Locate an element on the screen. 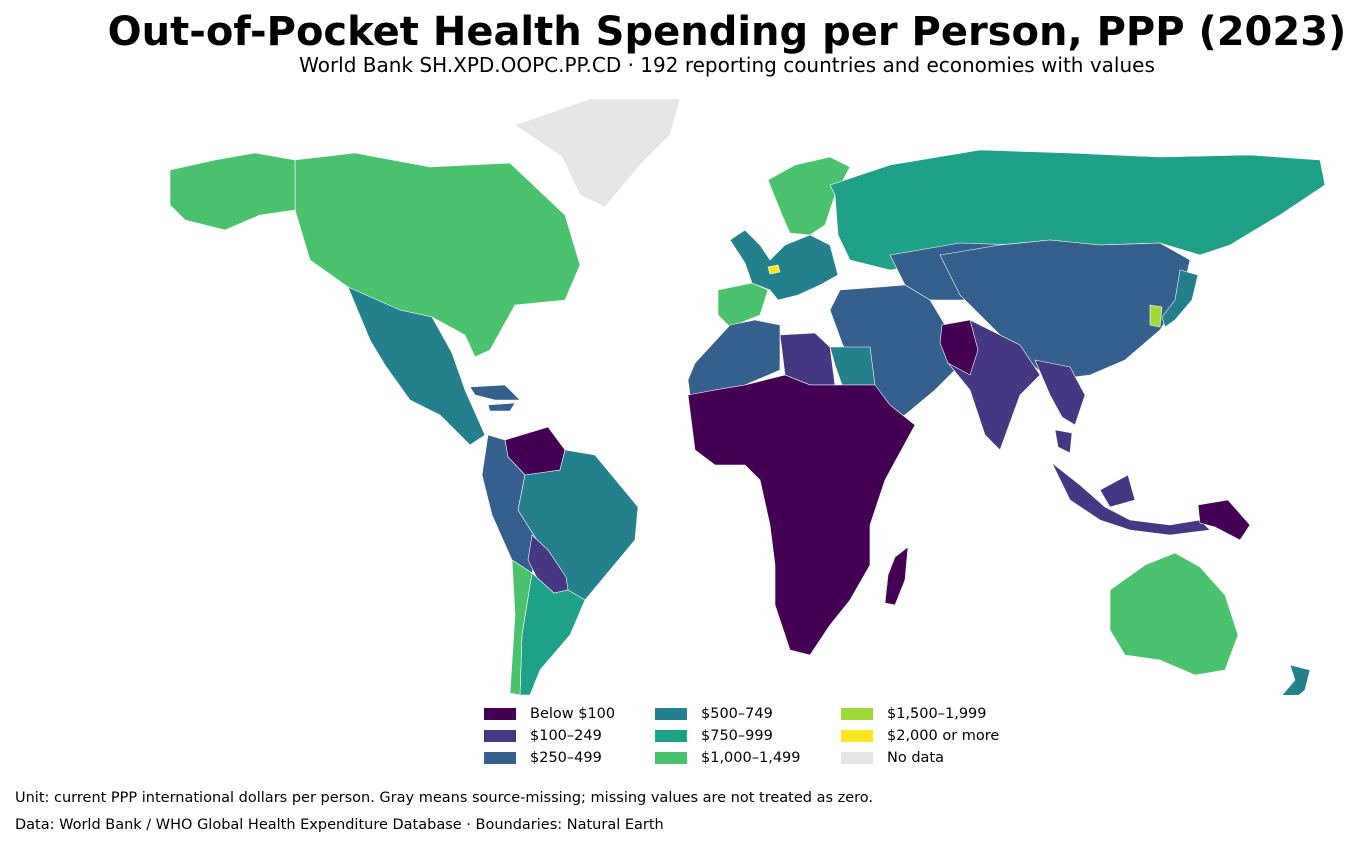  legend-label: $250–499 is located at coordinates (566, 758).